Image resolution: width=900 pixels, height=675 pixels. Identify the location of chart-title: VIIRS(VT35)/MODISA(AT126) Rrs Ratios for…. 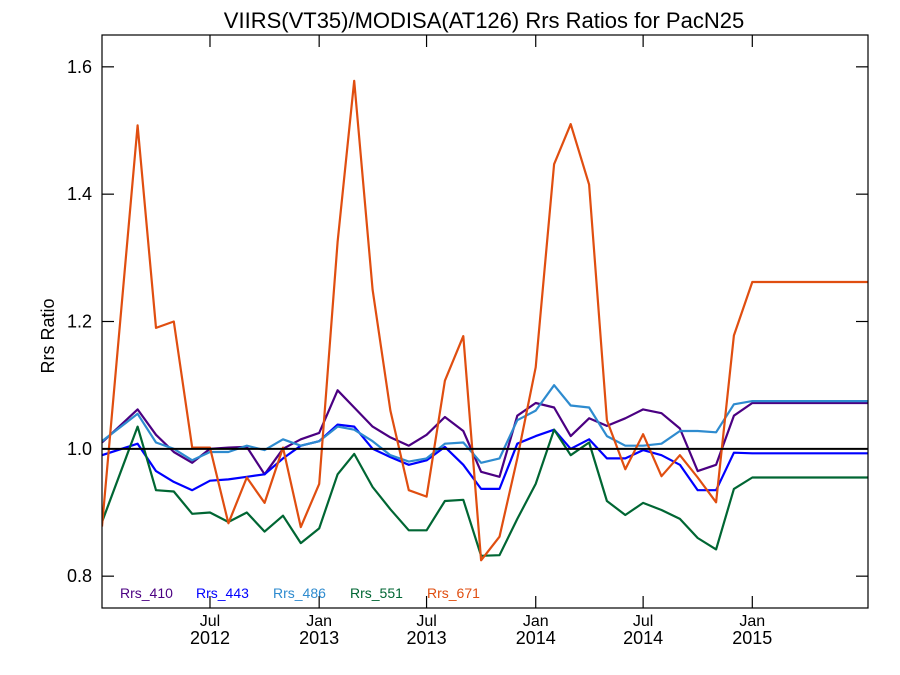
(484, 20).